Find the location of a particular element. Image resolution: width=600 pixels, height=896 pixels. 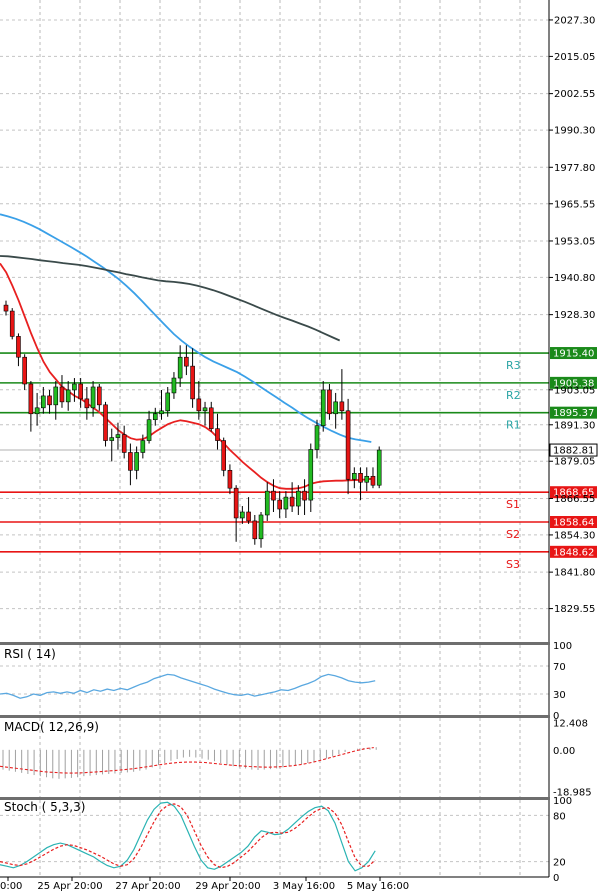

pivot-badge-r1 is located at coordinates (573, 412).